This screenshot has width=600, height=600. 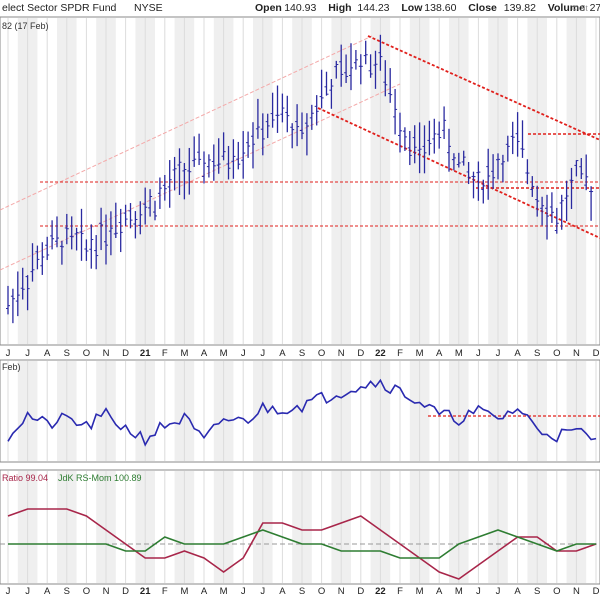 I want to click on ohlc-value-volume: 27.6M, so click(x=595, y=8).